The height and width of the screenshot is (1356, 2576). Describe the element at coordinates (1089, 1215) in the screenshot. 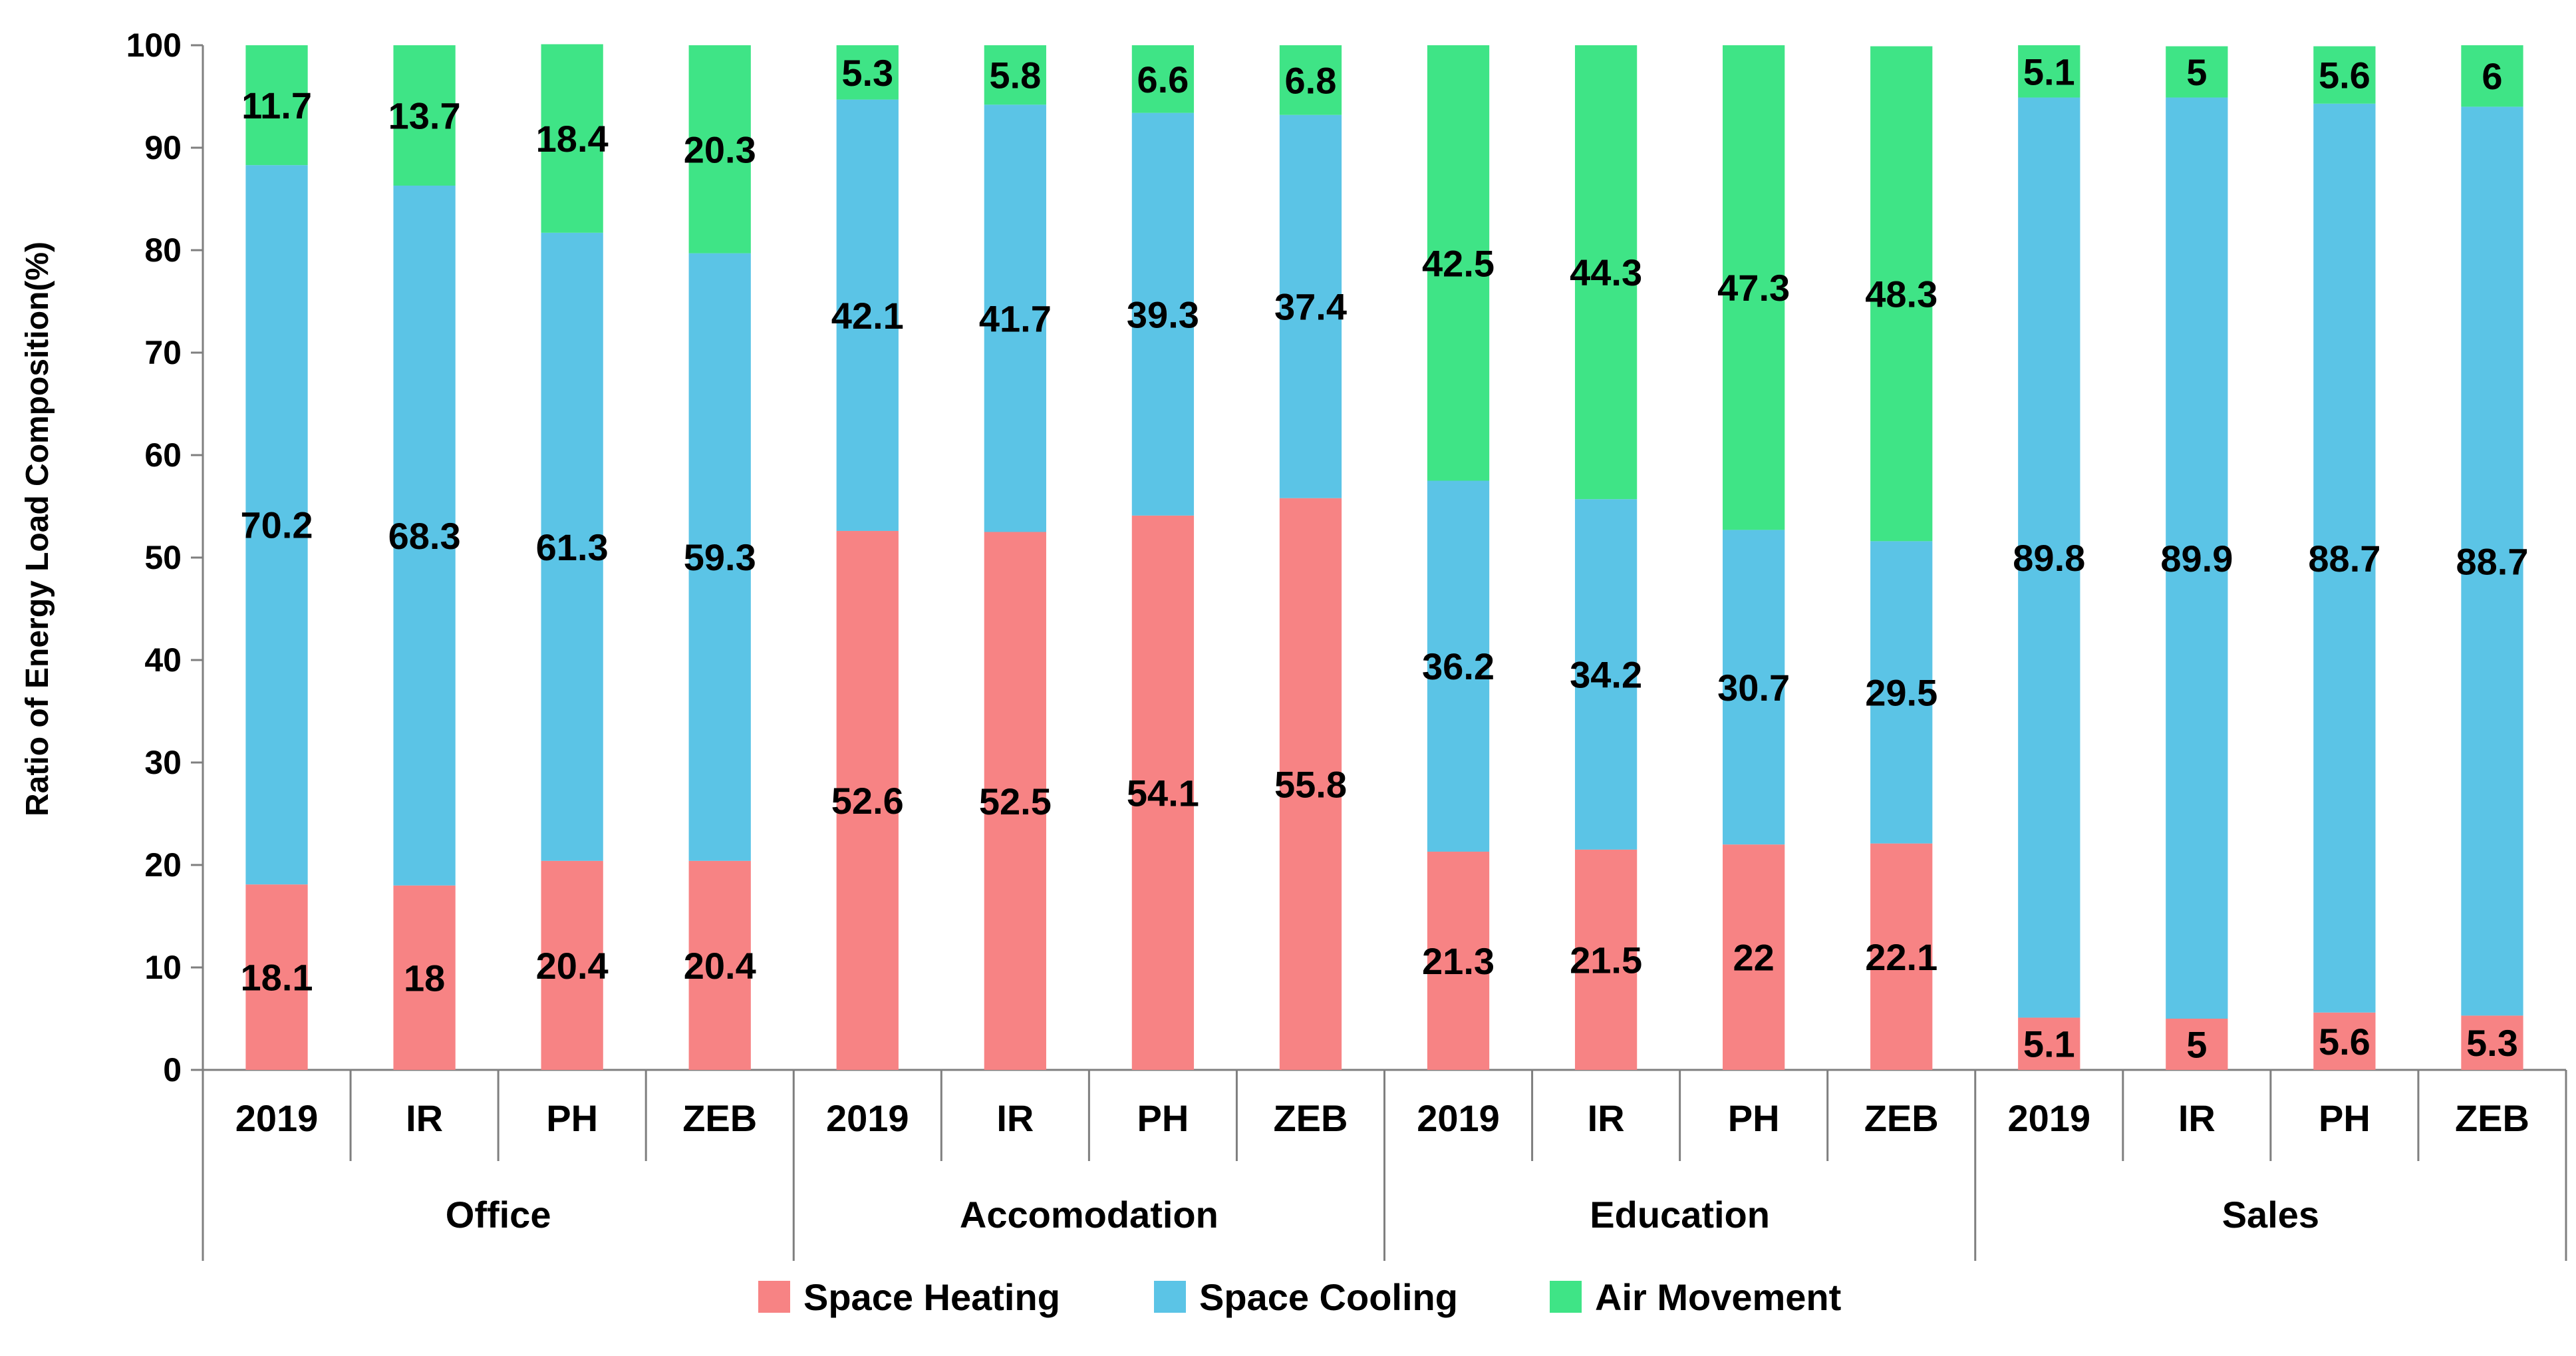

I see `group-label: Accomodation` at that location.